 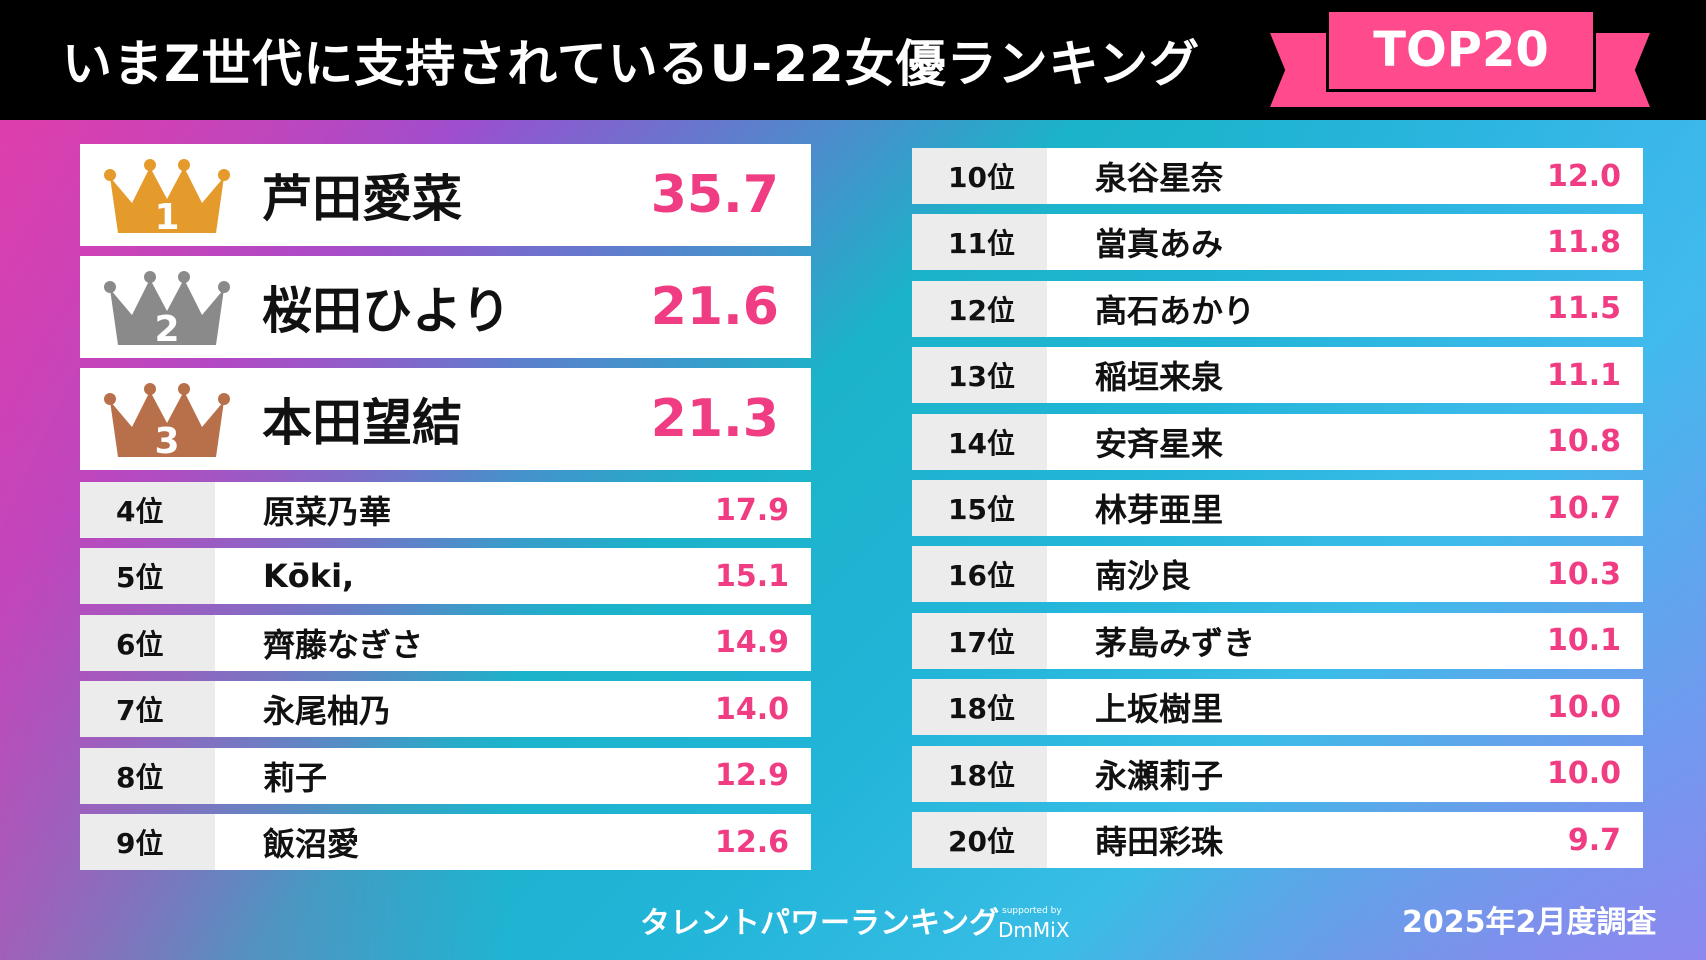 I want to click on score: 21.6, so click(x=714, y=307).